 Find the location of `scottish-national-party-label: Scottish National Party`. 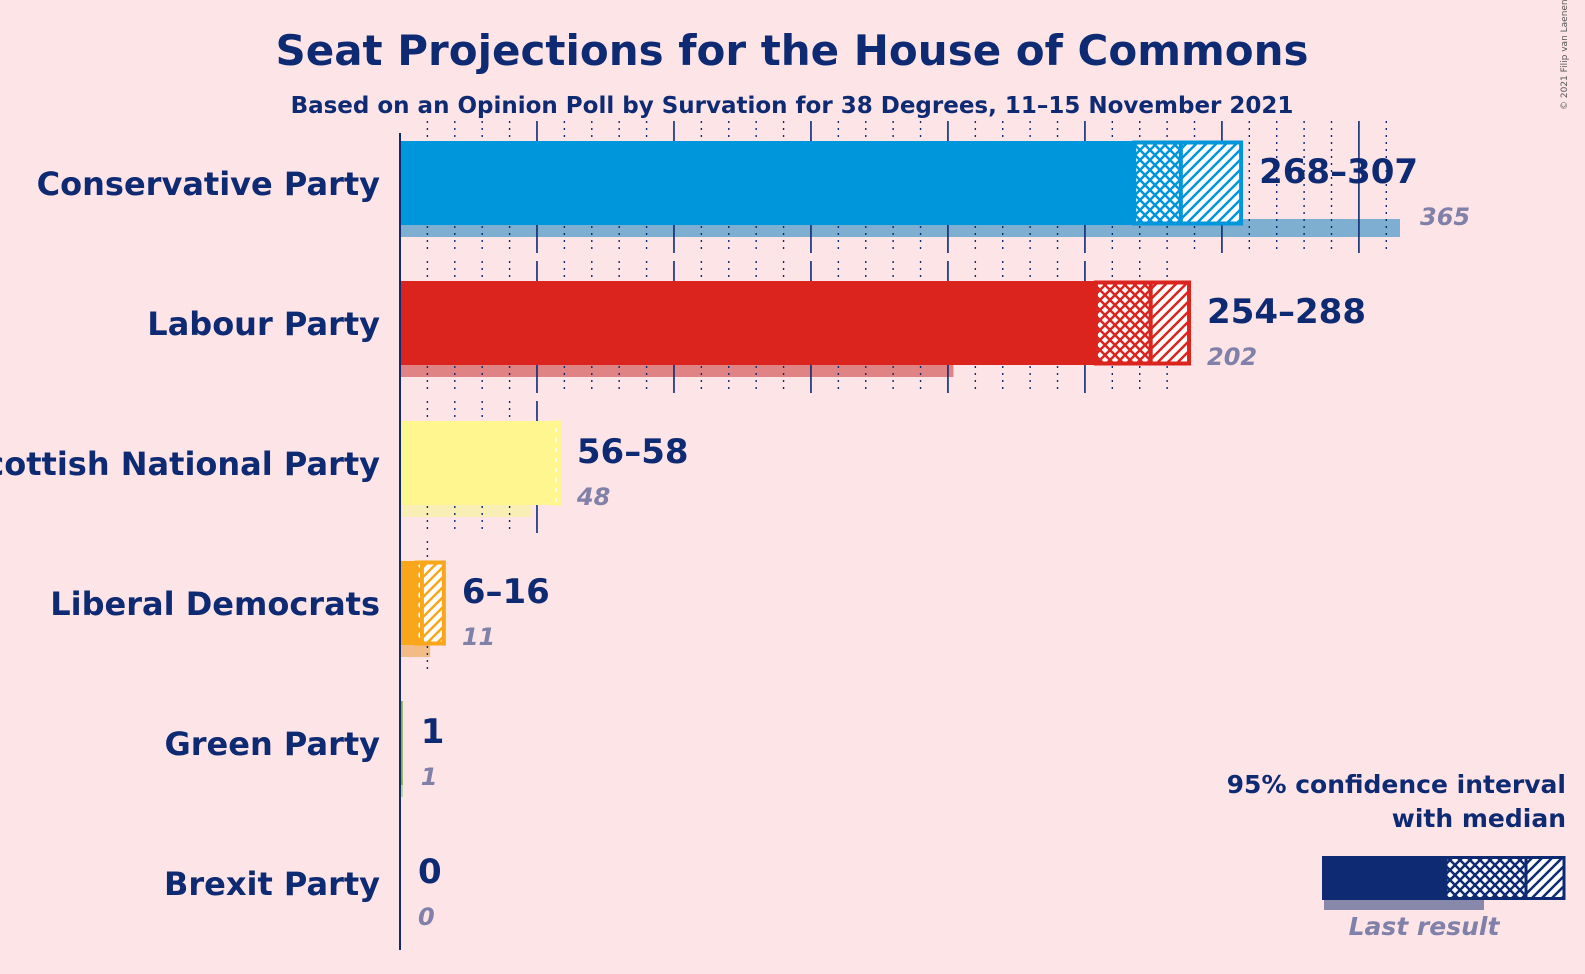

scottish-national-party-label: Scottish National Party is located at coordinates (190, 464).